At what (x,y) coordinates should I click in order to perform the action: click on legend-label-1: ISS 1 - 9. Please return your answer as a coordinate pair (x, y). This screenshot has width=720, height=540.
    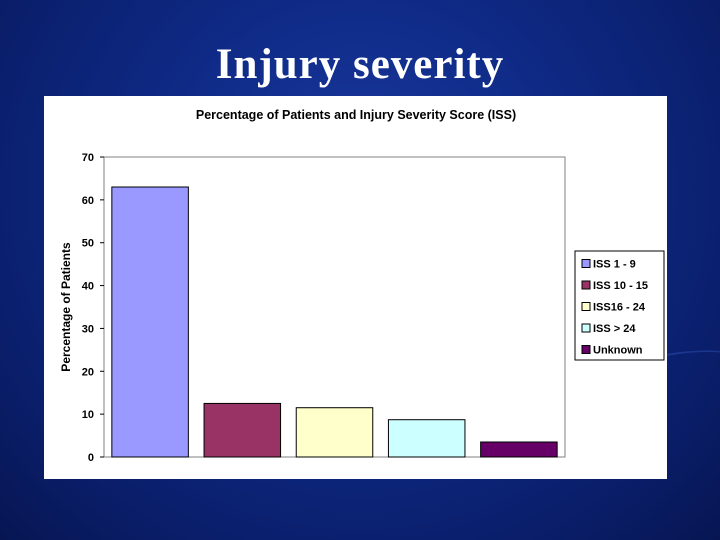
    Looking at the image, I should click on (614, 265).